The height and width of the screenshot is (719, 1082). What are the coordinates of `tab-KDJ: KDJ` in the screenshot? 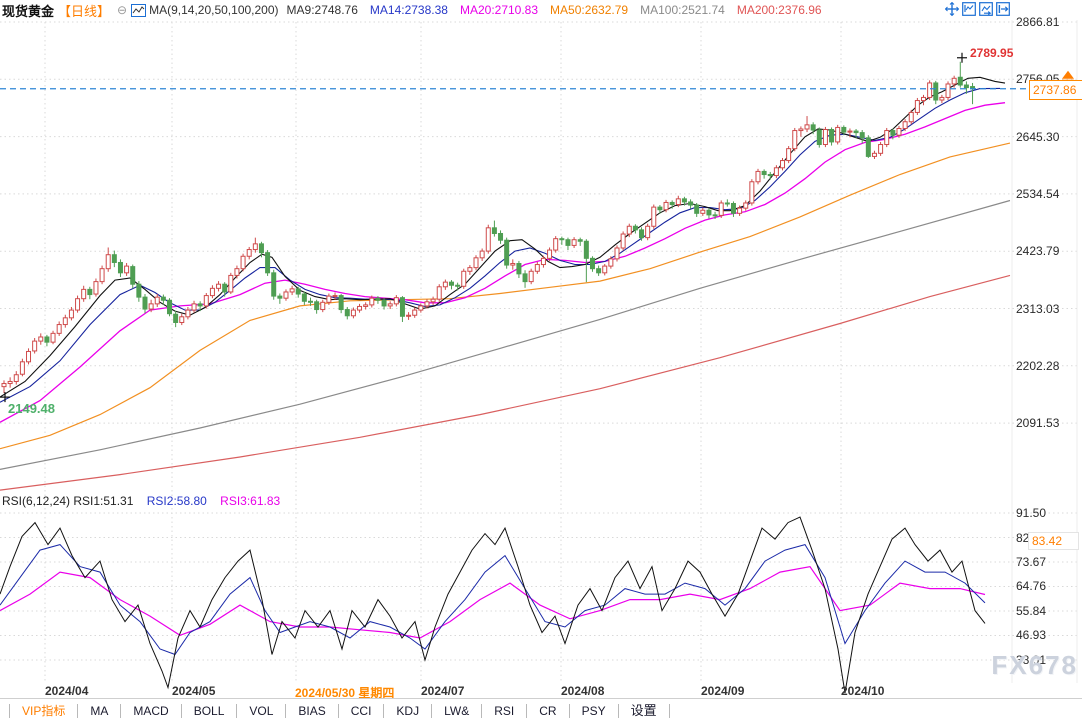 It's located at (407, 710).